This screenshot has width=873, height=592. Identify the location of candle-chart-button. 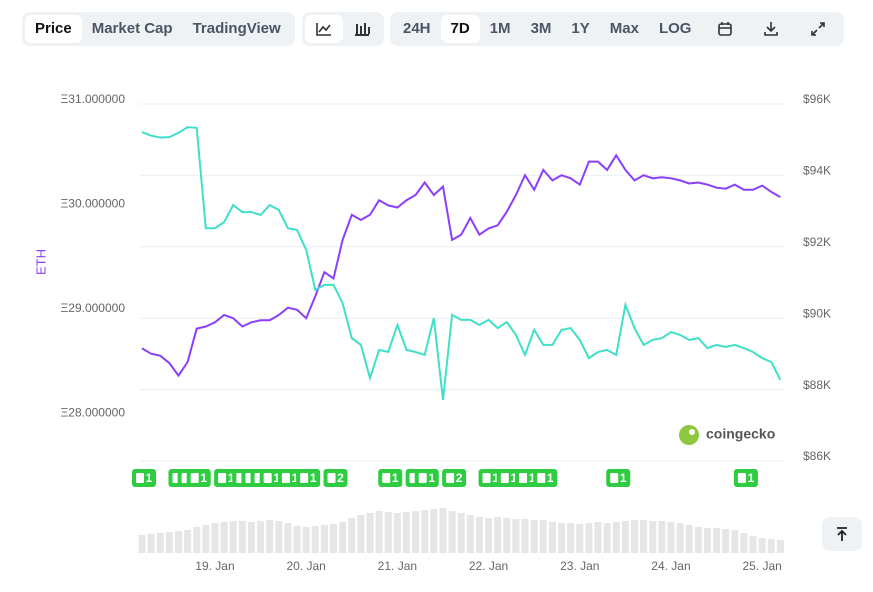
(362, 29).